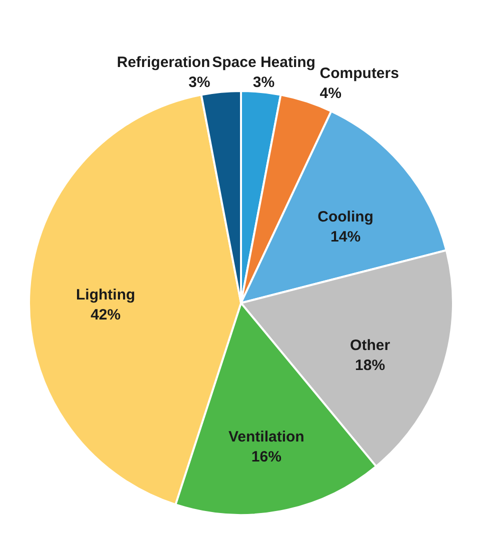  I want to click on slice-label: Cooling, so click(346, 217).